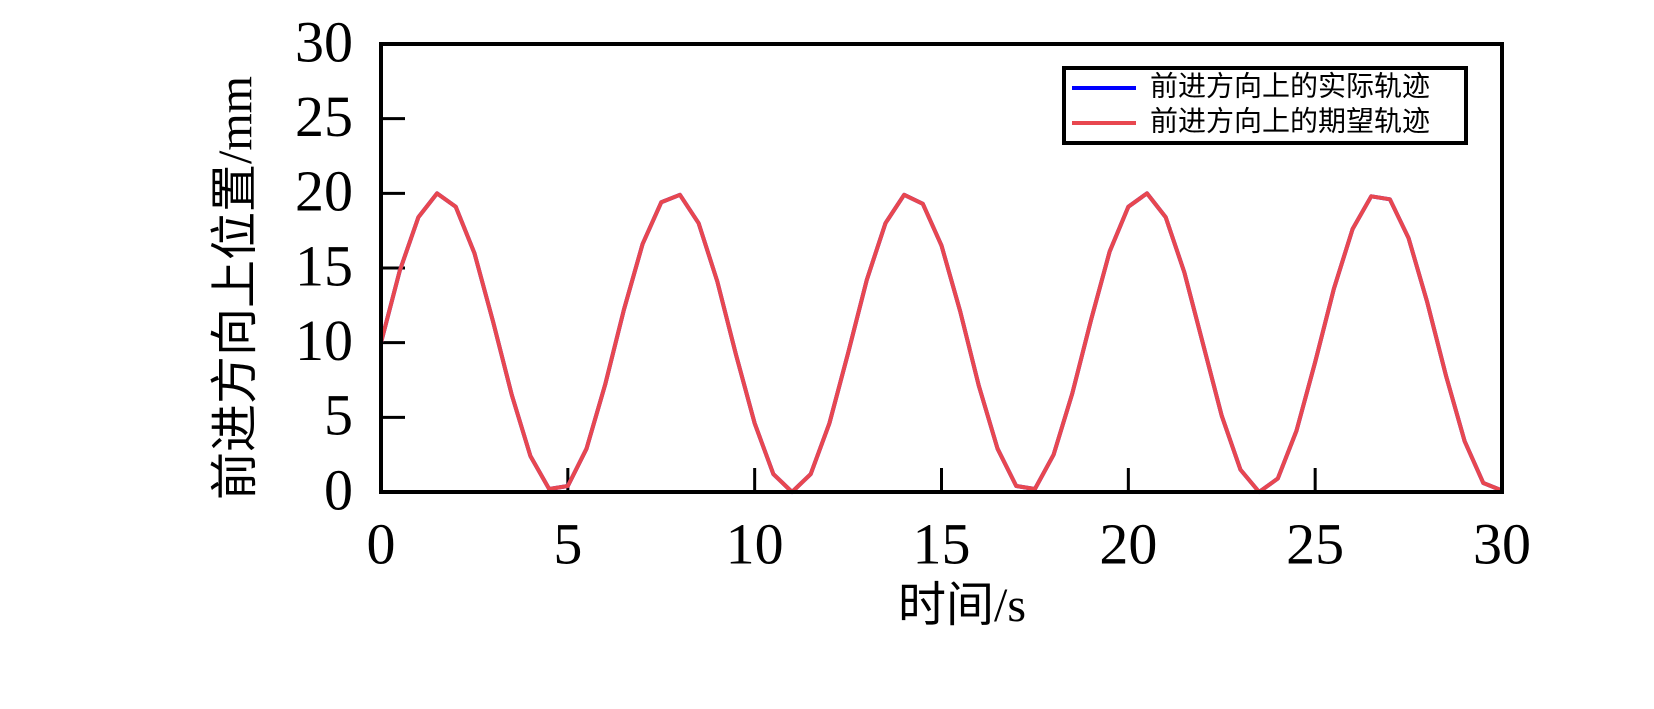 The image size is (1654, 709). I want to click on y-tick-label: 5, so click(338, 415).